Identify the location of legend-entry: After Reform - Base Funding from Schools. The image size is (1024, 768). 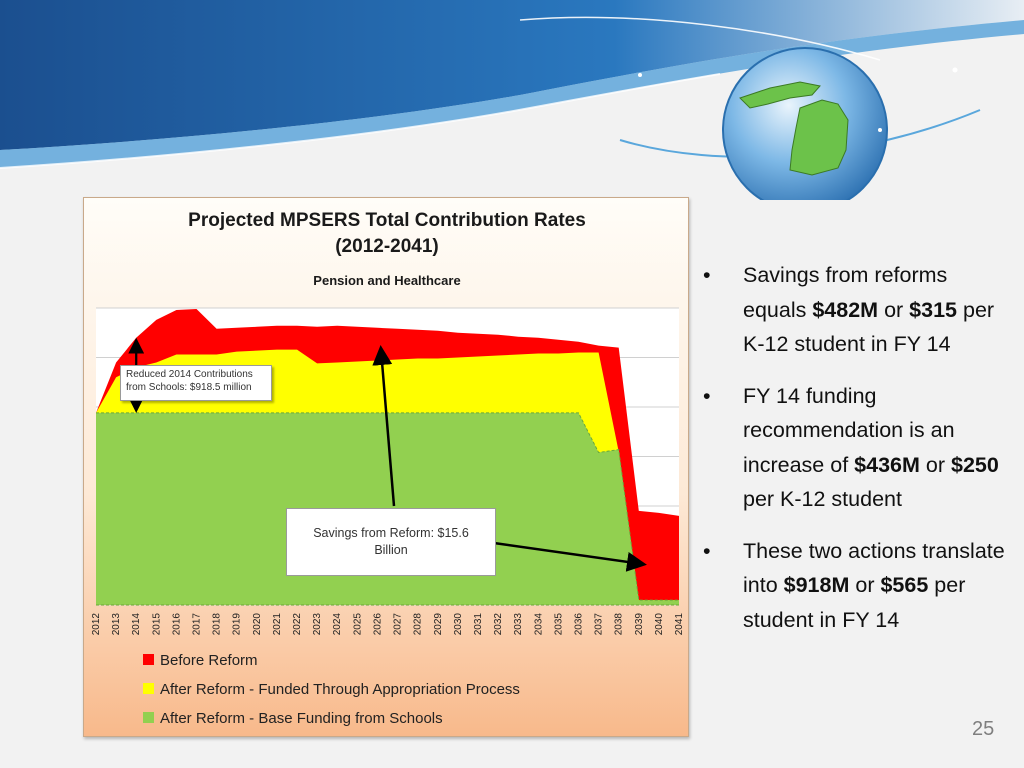
(301, 718).